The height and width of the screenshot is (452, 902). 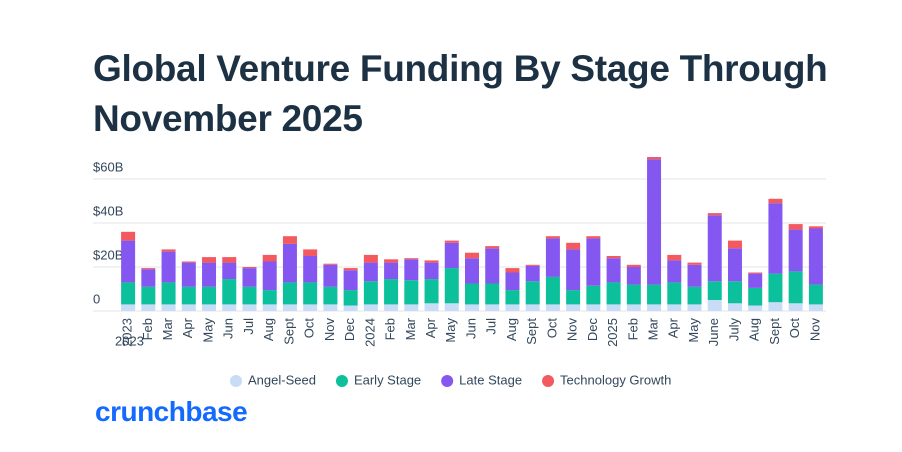 I want to click on source-logo: crunchbase, so click(x=171, y=411).